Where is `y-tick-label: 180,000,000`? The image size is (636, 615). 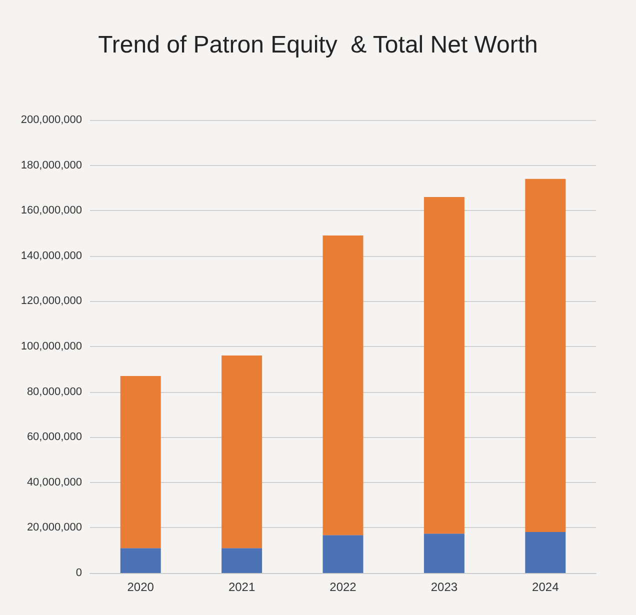 y-tick-label: 180,000,000 is located at coordinates (51, 165).